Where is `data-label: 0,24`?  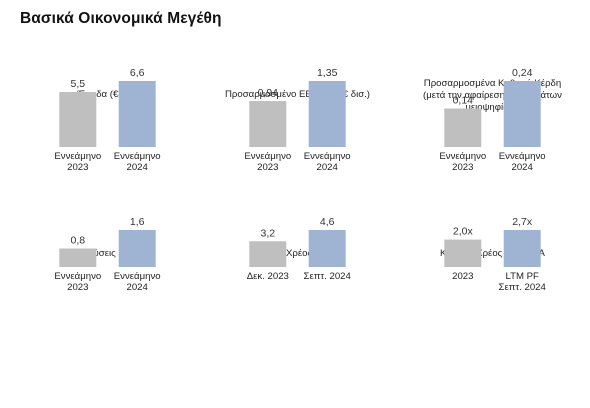 data-label: 0,24 is located at coordinates (522, 73).